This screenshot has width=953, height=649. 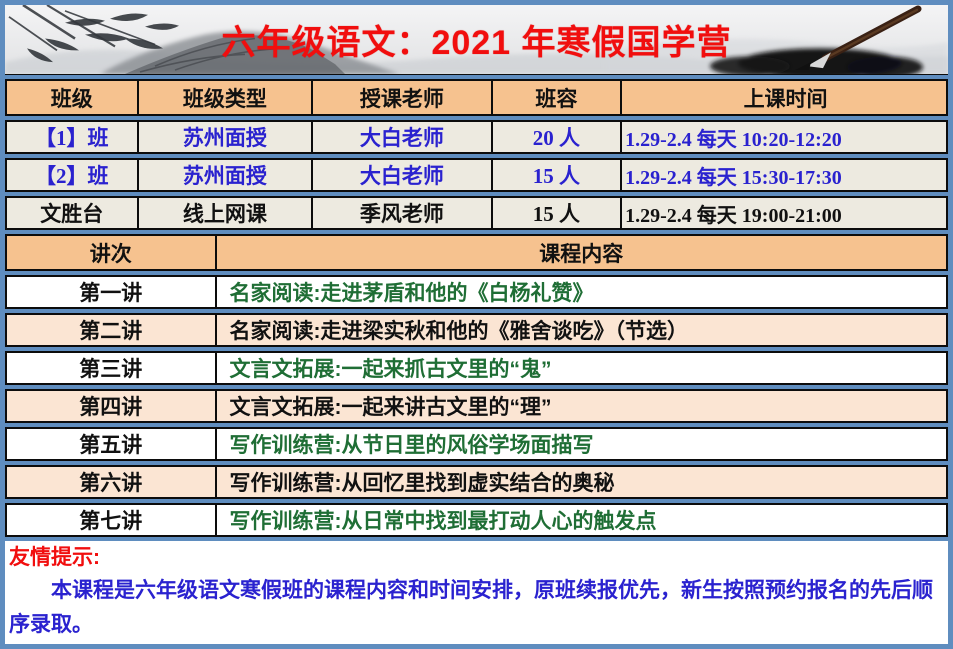 What do you see at coordinates (72, 176) in the screenshot?
I see `class-name: 【2】班` at bounding box center [72, 176].